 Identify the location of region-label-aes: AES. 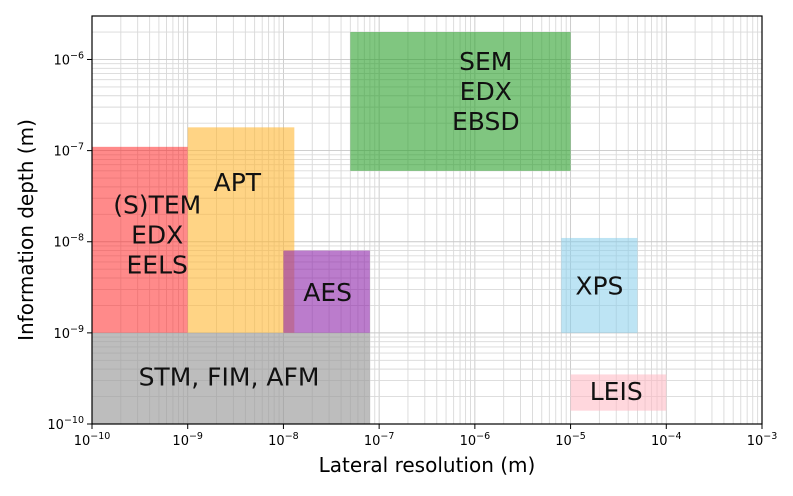
(327, 292).